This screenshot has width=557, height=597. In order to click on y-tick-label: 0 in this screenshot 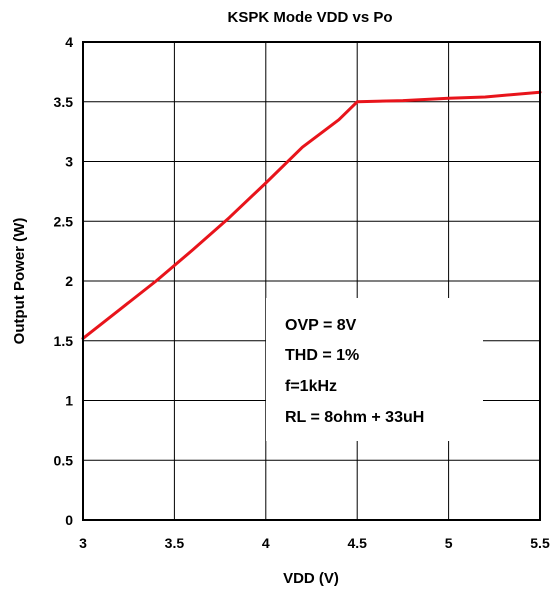, I will do `click(69, 520)`.